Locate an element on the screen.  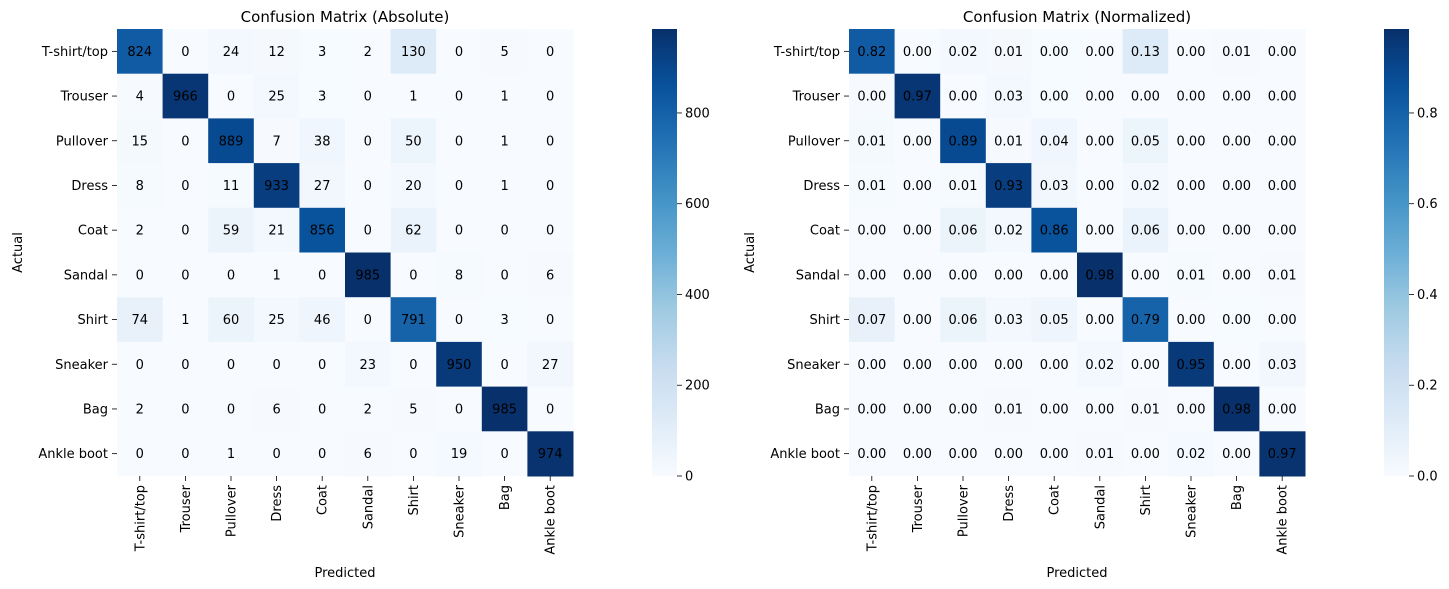
cell-label: 23 is located at coordinates (368, 365).